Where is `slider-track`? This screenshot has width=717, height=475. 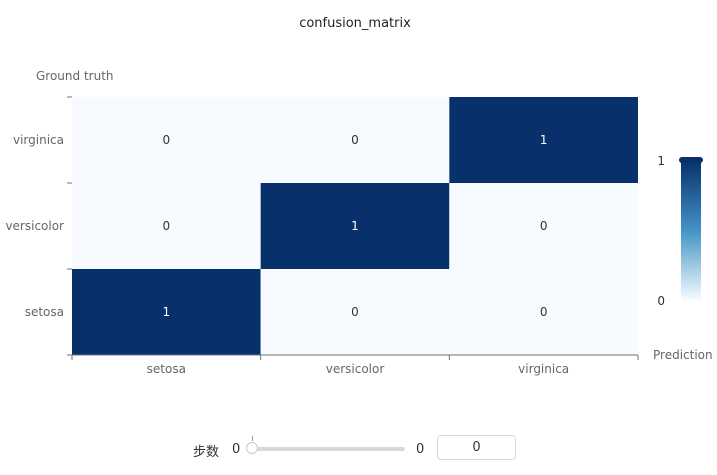
slider-track is located at coordinates (329, 449).